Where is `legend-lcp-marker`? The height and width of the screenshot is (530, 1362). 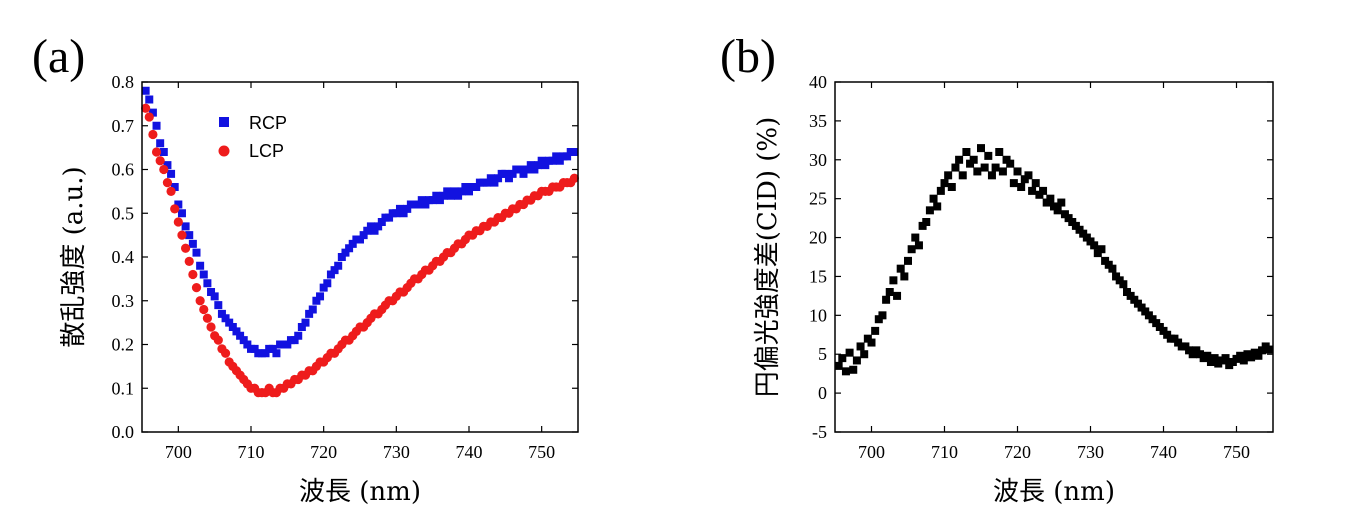
legend-lcp-marker is located at coordinates (224, 151).